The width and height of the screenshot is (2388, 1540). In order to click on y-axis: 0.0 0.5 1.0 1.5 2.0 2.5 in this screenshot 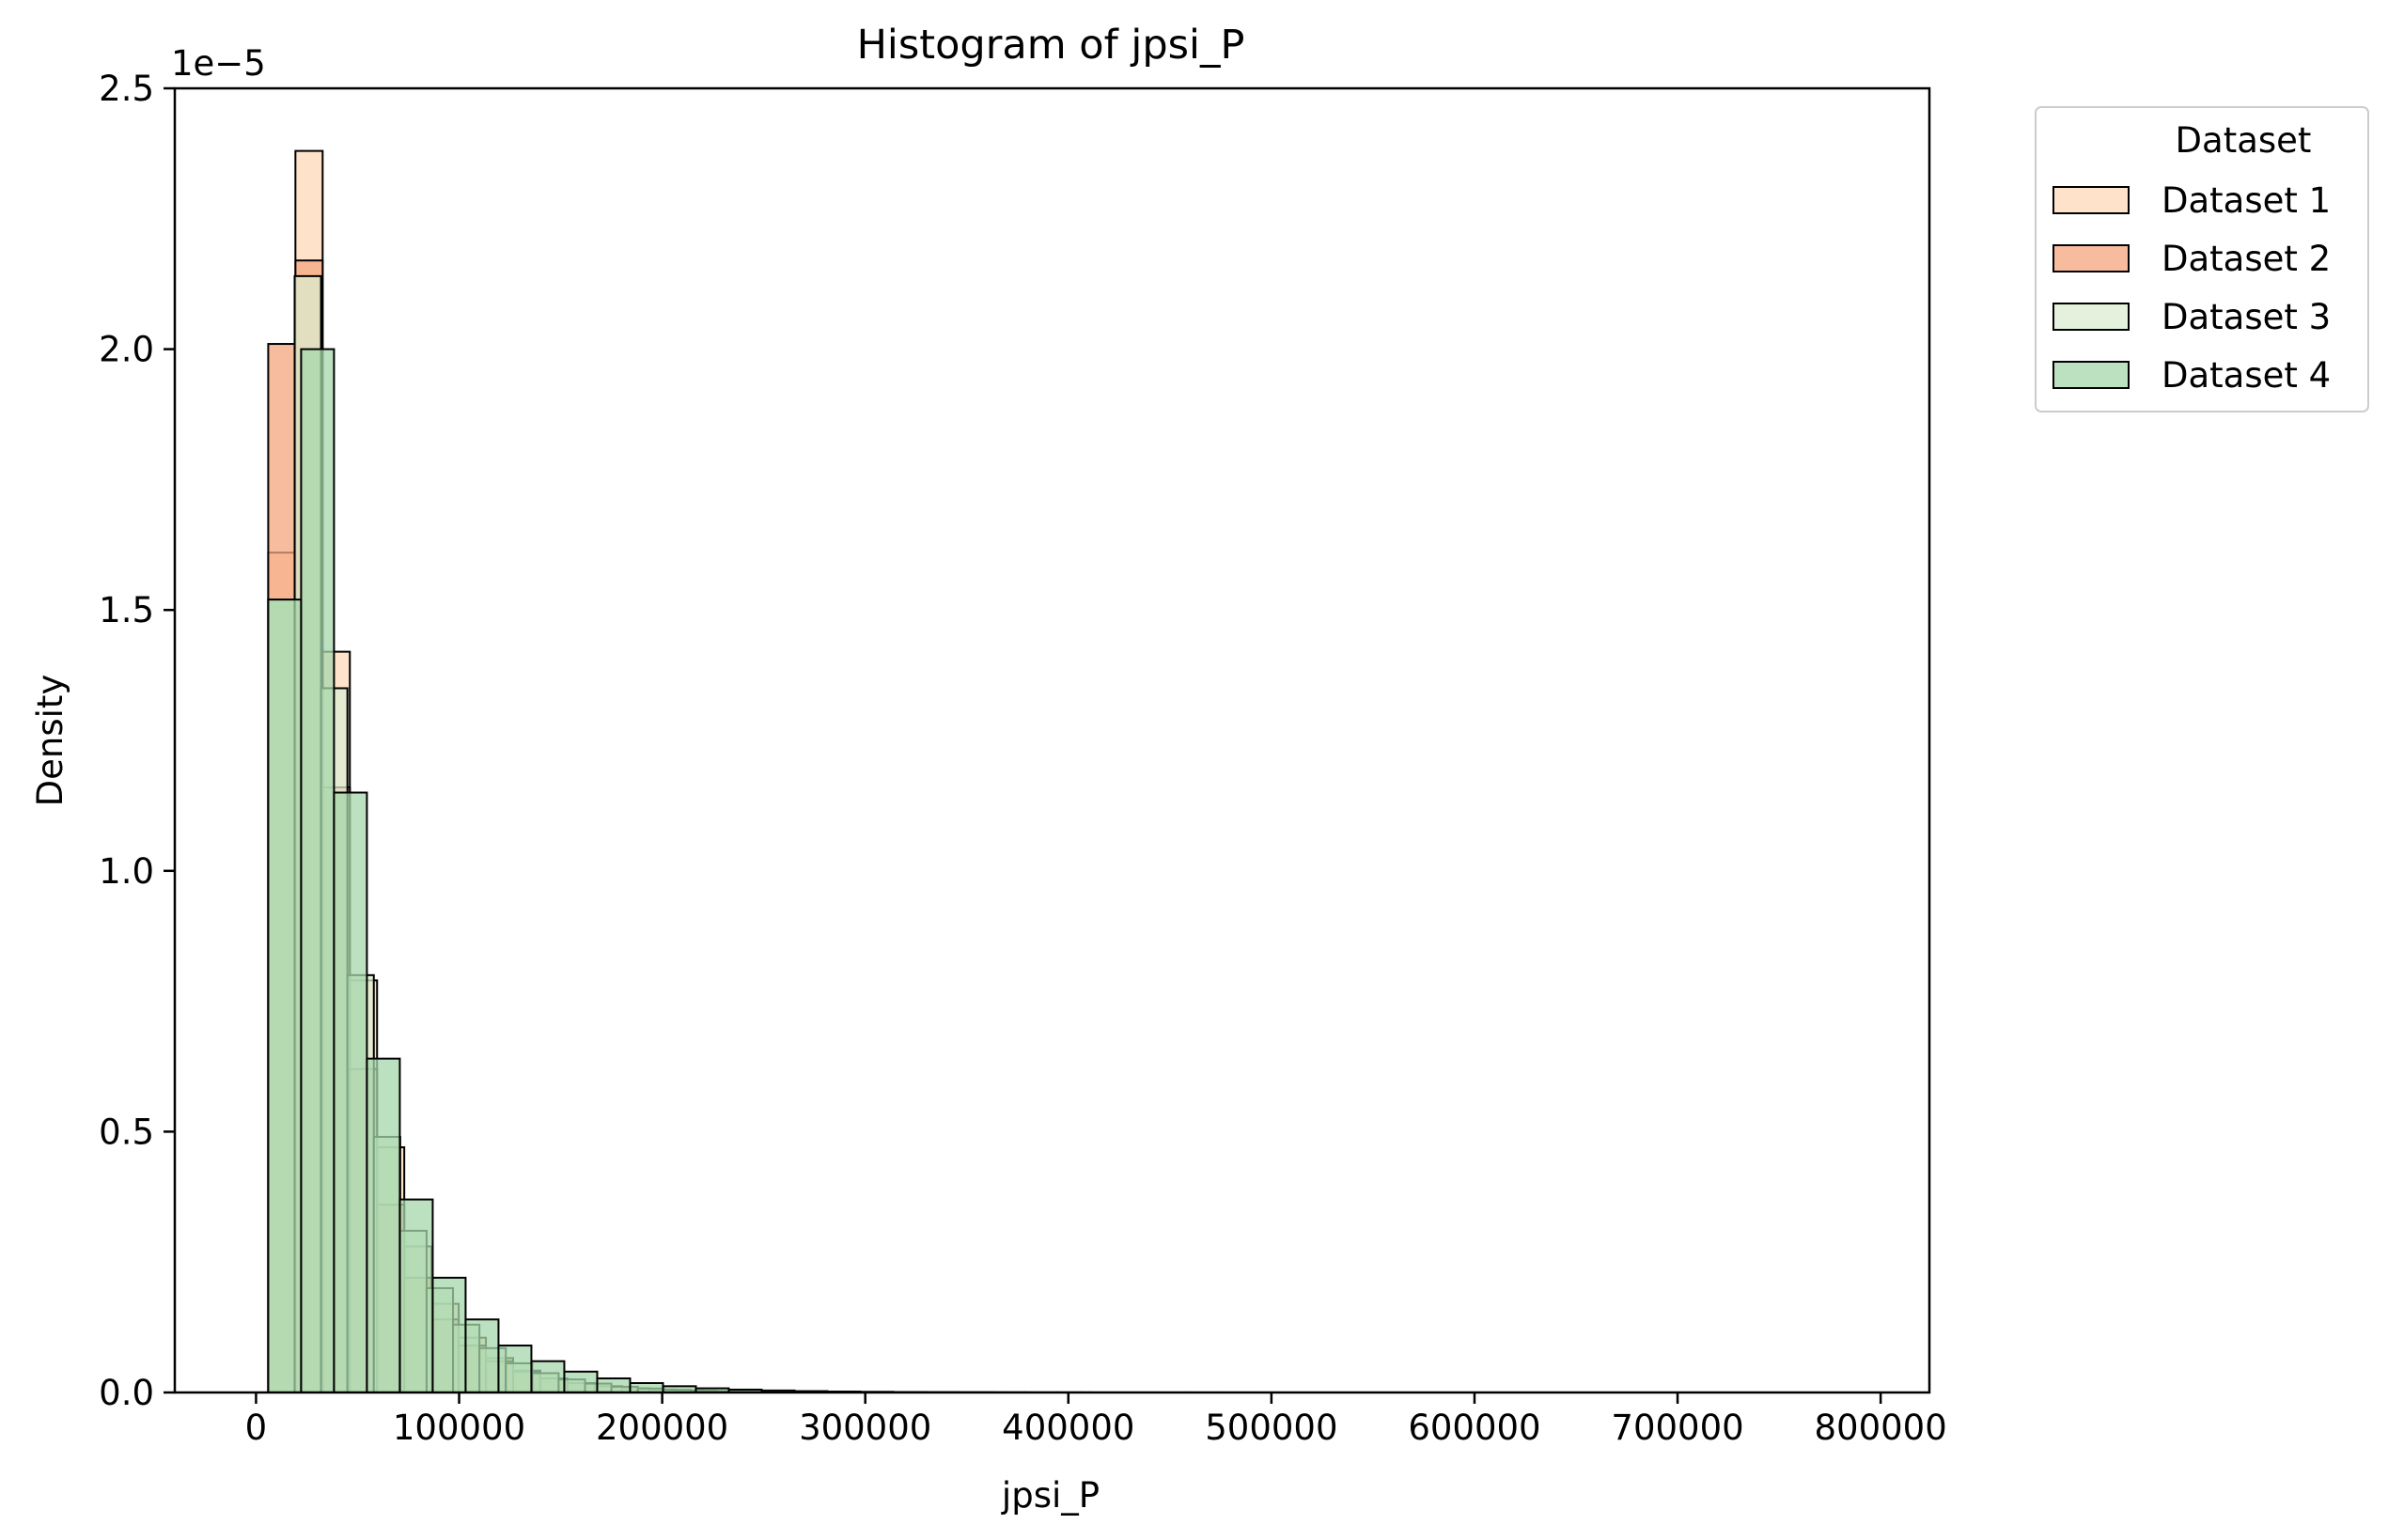, I will do `click(137, 741)`.